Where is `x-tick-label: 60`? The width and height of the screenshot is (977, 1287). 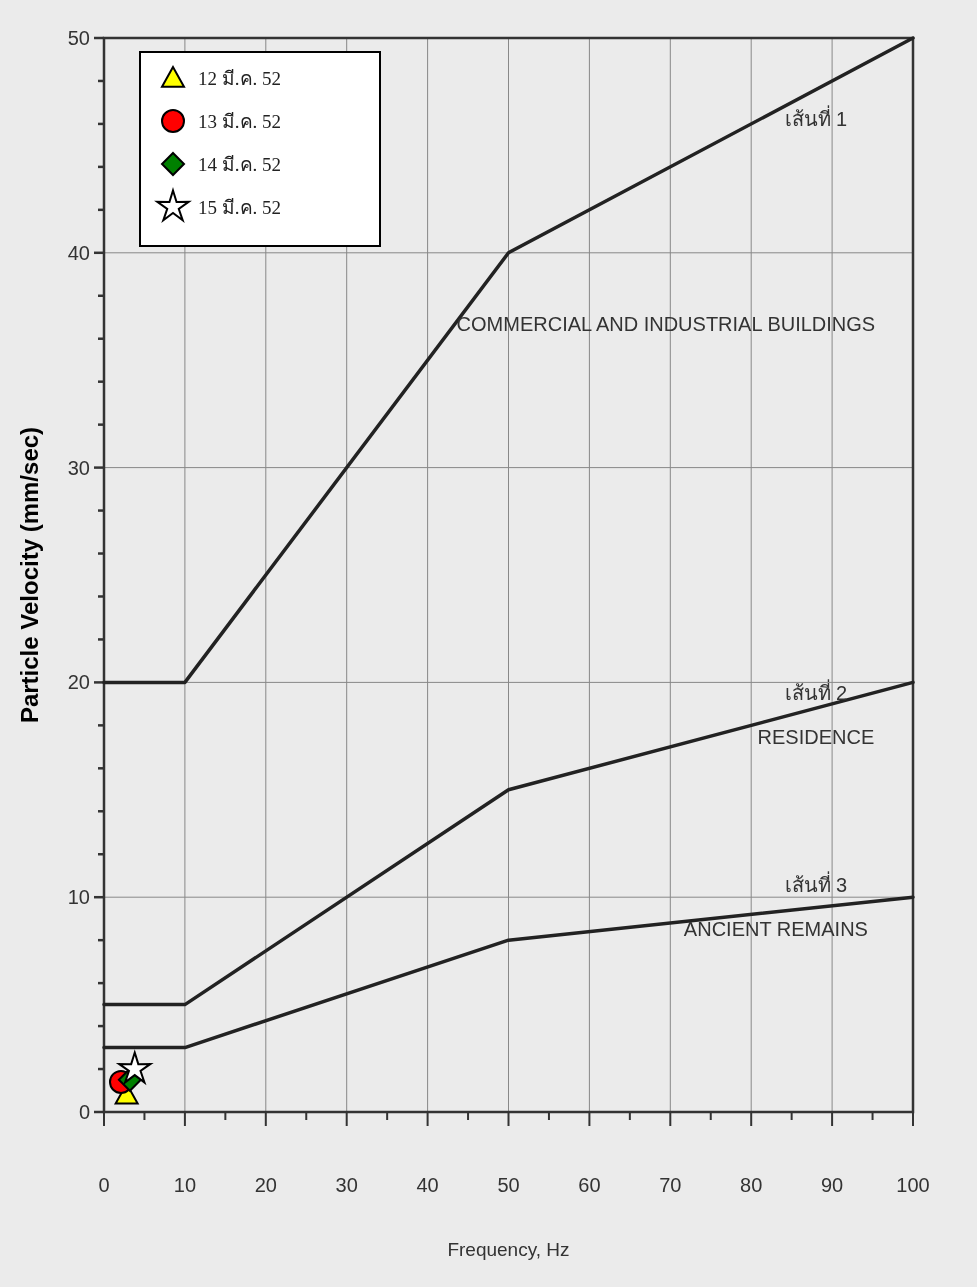
x-tick-label: 60 is located at coordinates (589, 1185).